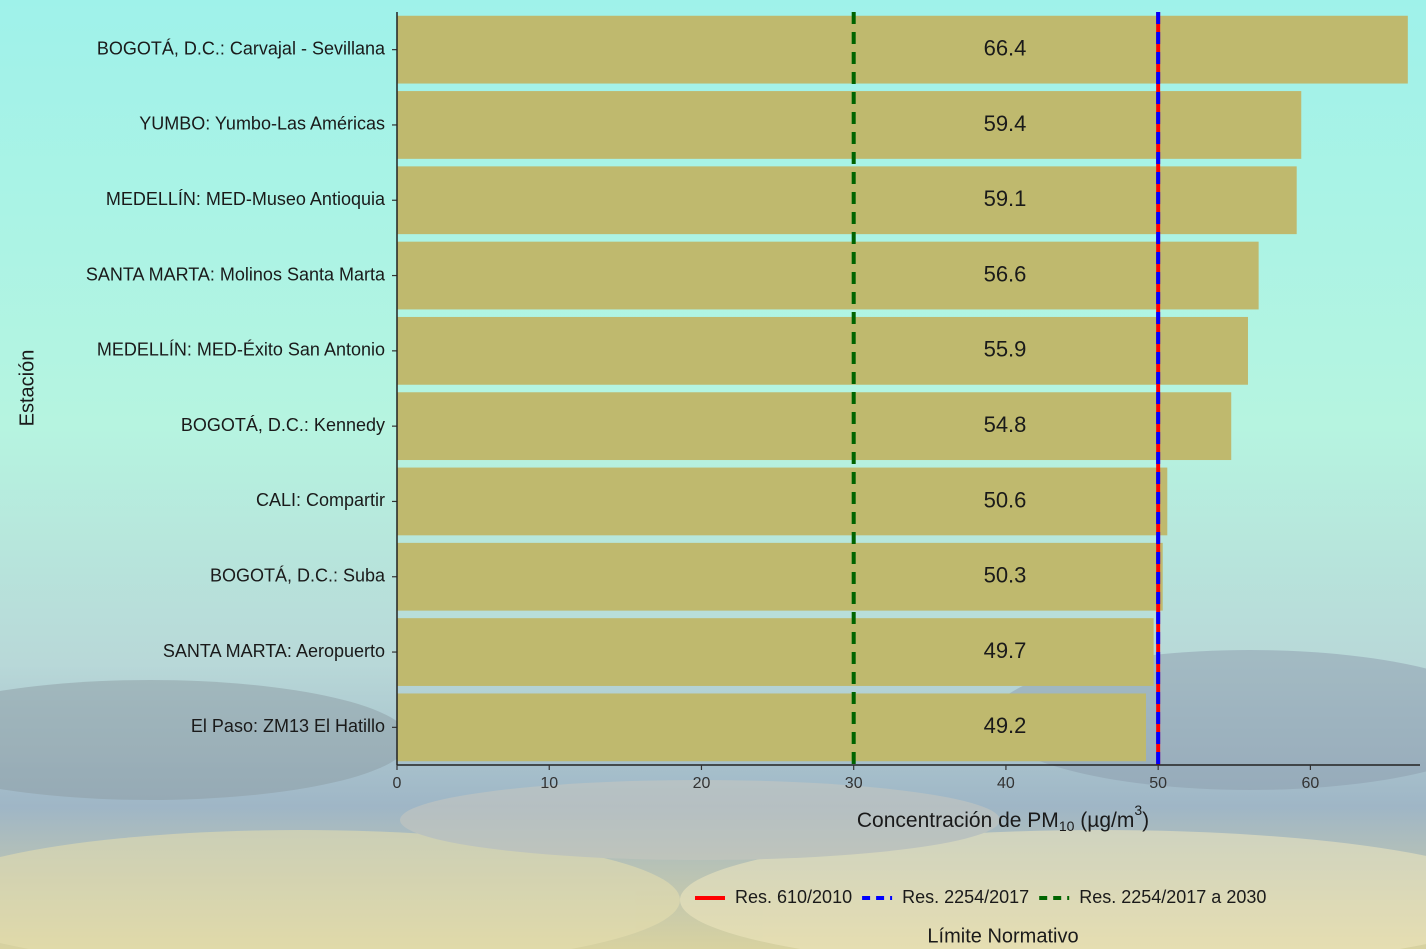  What do you see at coordinates (1005, 650) in the screenshot?
I see `value-label: 49.7` at bounding box center [1005, 650].